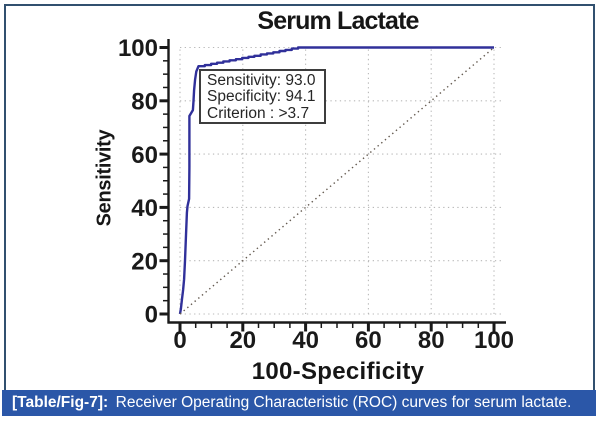 This screenshot has width=600, height=423. What do you see at coordinates (258, 113) in the screenshot?
I see `annotation-criterion: Criterion : >3.7` at bounding box center [258, 113].